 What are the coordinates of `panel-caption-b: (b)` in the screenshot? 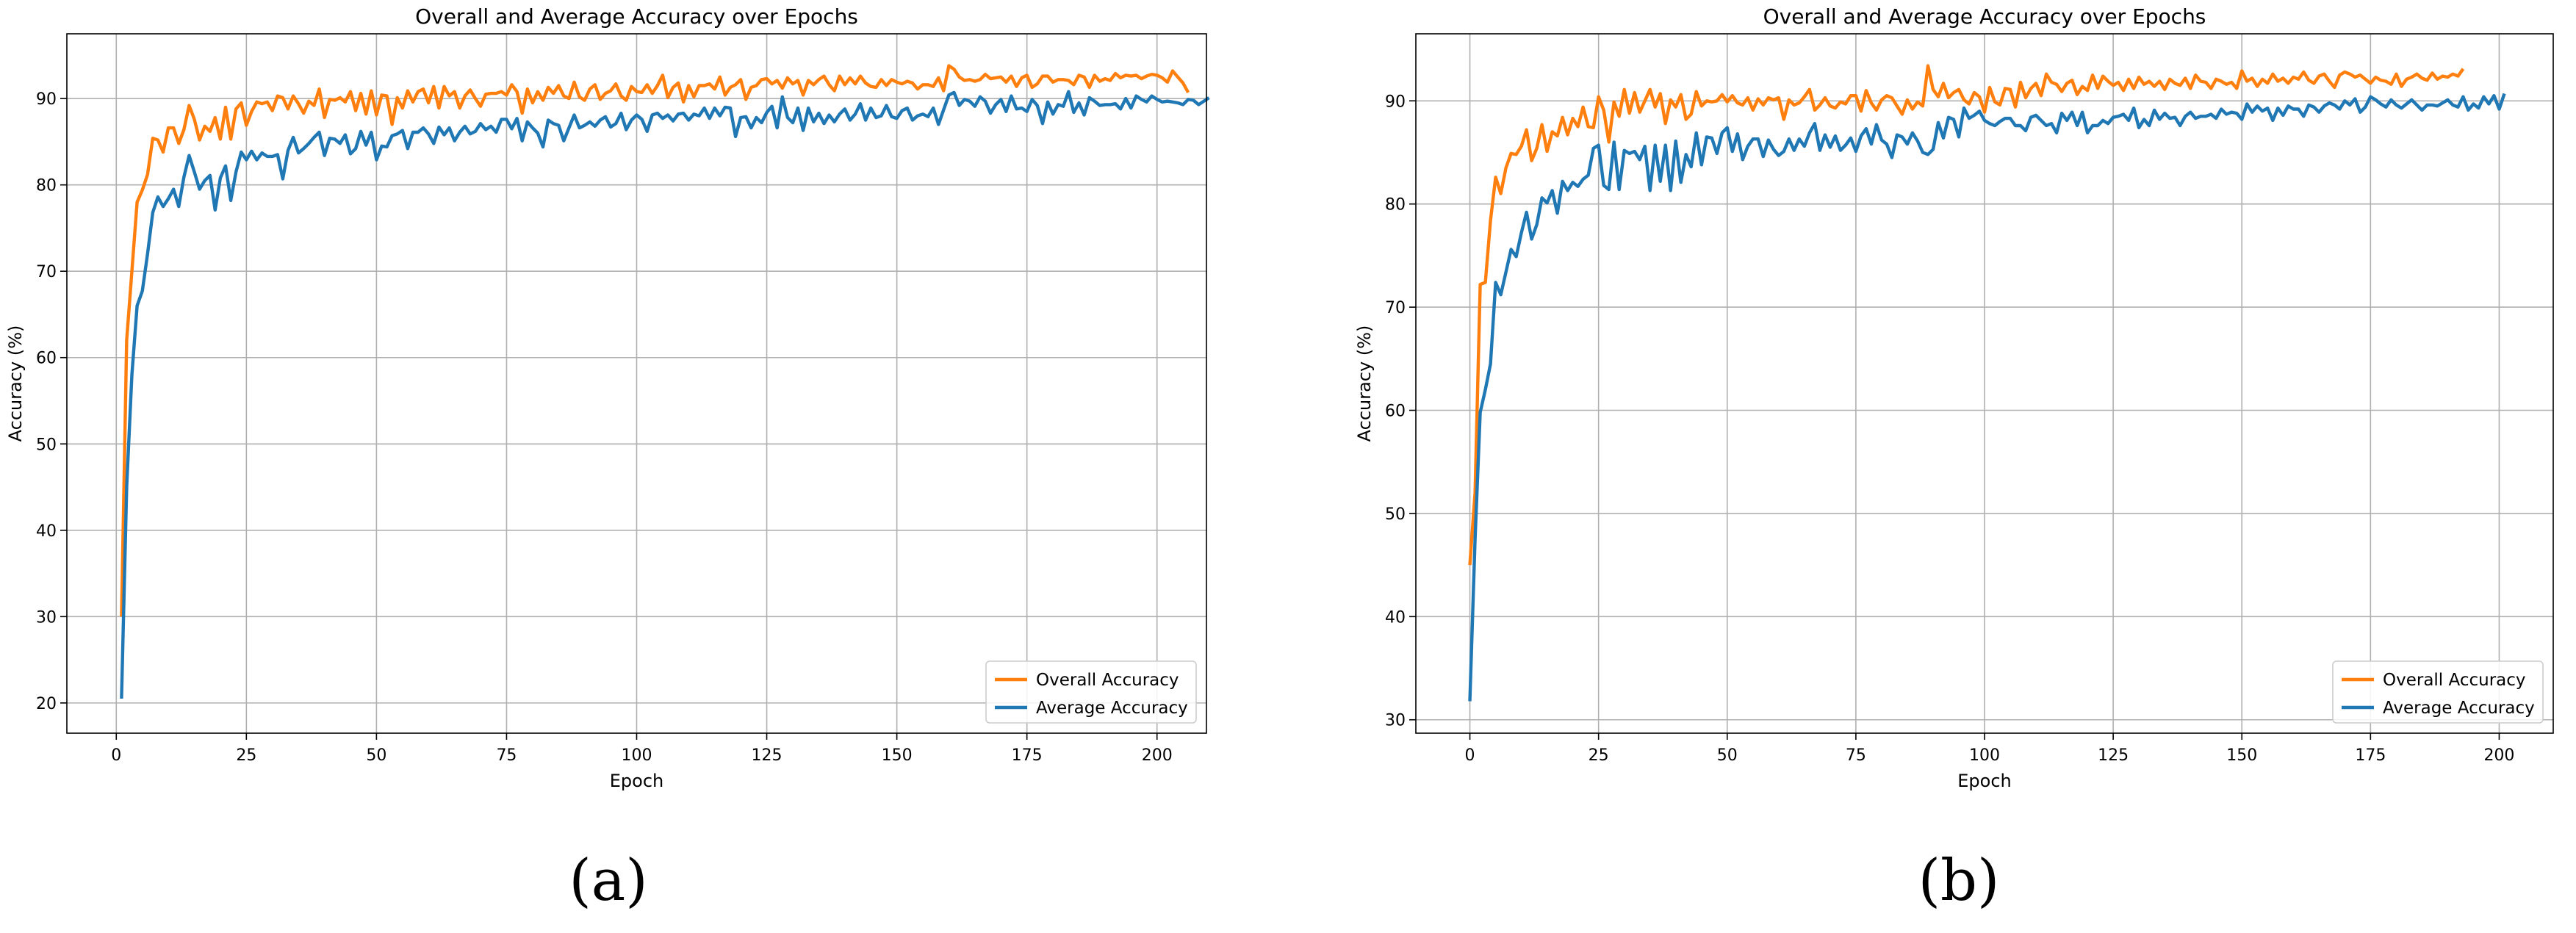 It's located at (1959, 881).